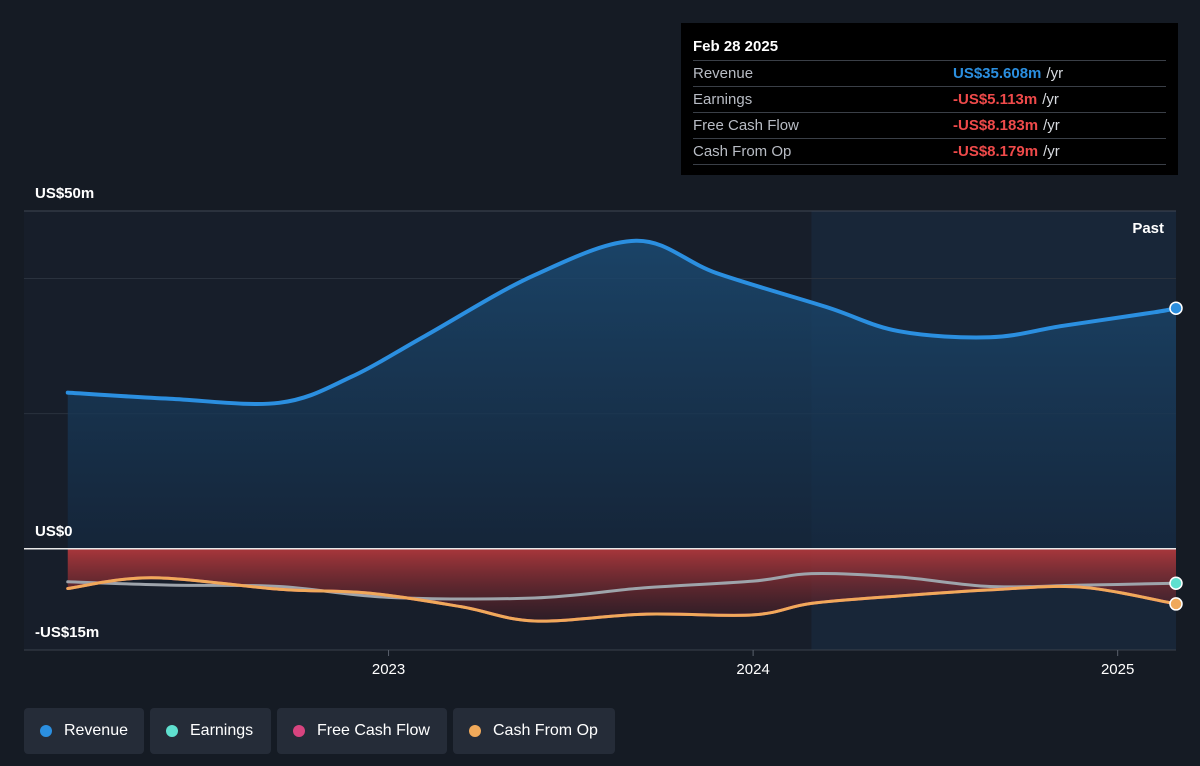 The height and width of the screenshot is (766, 1200). What do you see at coordinates (929, 151) in the screenshot?
I see `tooltip-row-cash-from-op: Cash From Op -US$8.179m /yr` at bounding box center [929, 151].